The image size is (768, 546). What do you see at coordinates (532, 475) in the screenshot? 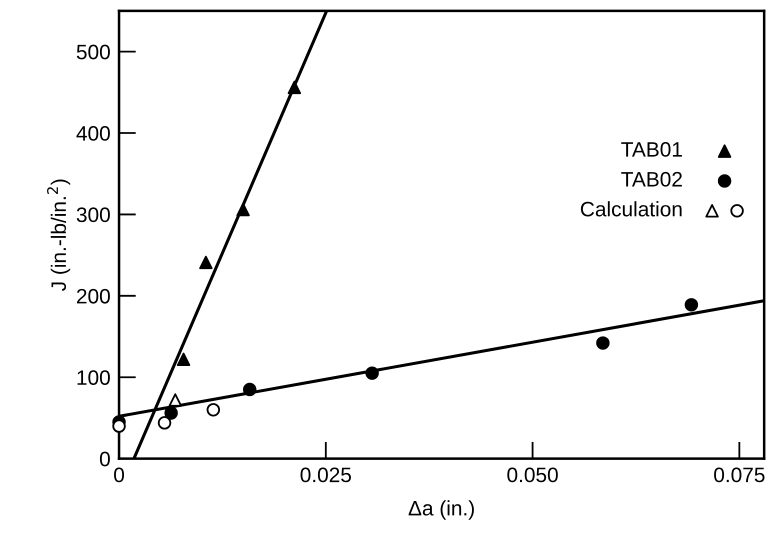
I see `x-tick-label: 0.050` at bounding box center [532, 475].